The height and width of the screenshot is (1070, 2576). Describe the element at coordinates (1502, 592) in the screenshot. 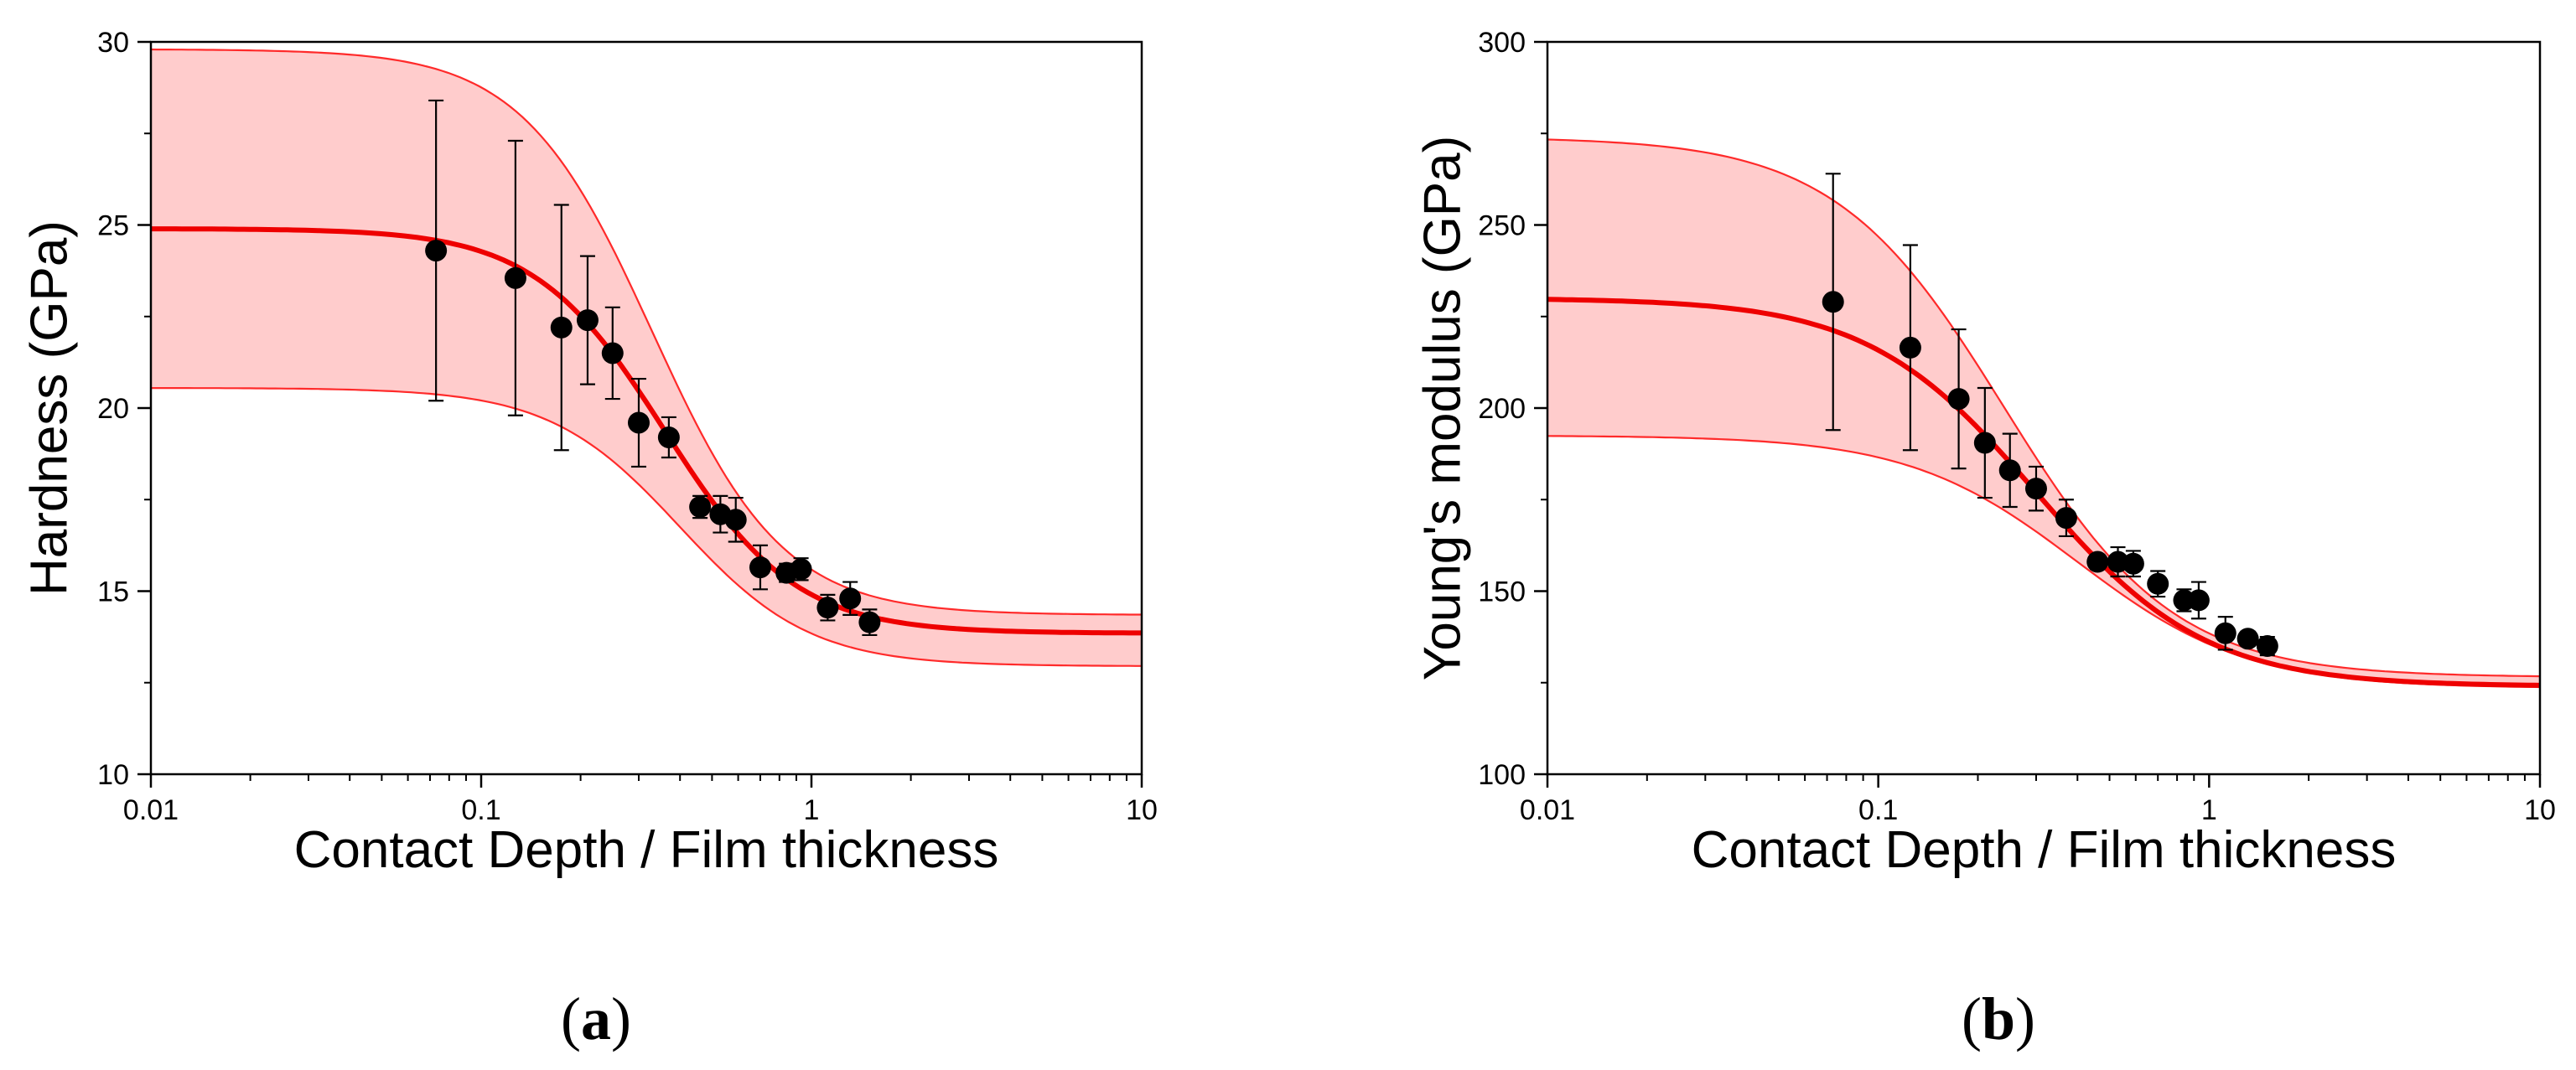

I see `y-tick-label: 150` at that location.